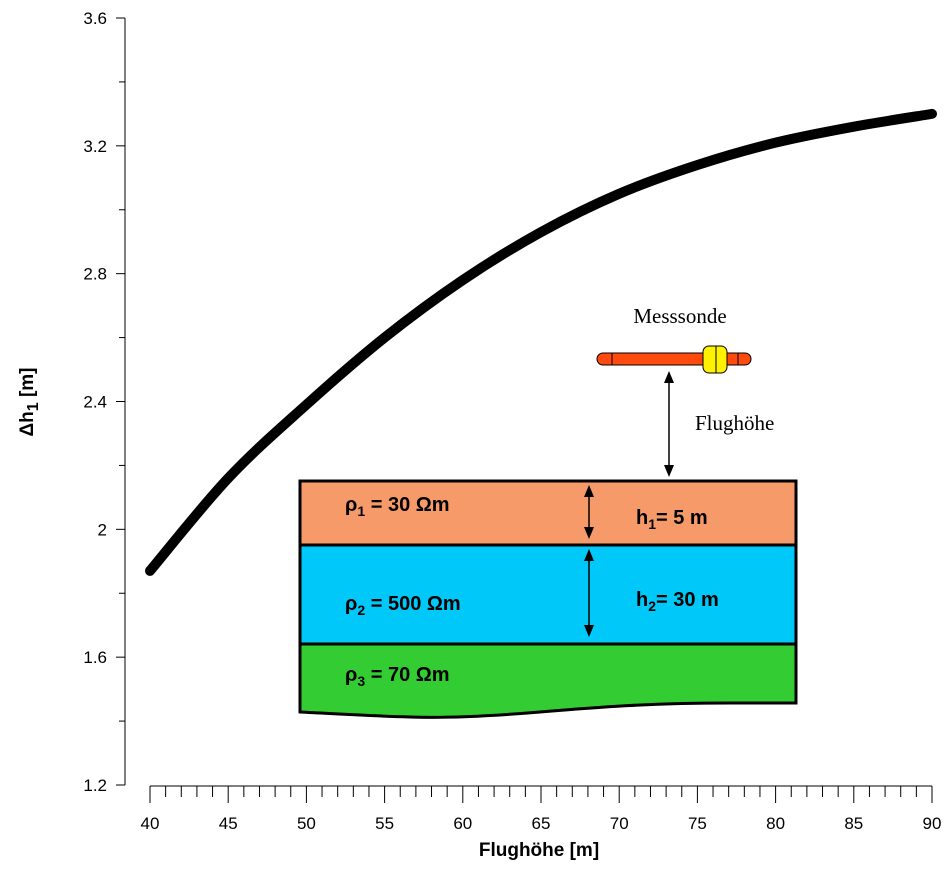 The width and height of the screenshot is (948, 872). What do you see at coordinates (95, 785) in the screenshot?
I see `y-tick-label: 1.2` at bounding box center [95, 785].